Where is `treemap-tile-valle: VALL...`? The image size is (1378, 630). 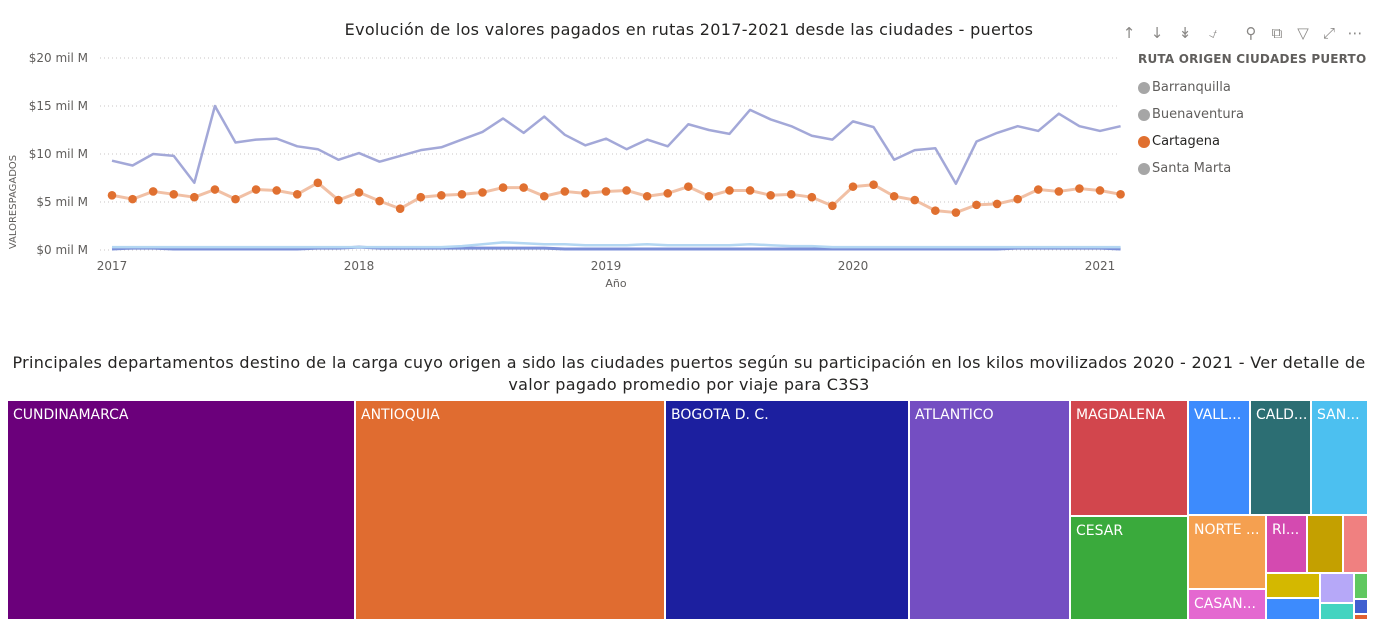
treemap-tile-valle: VALL... is located at coordinates (1219, 457).